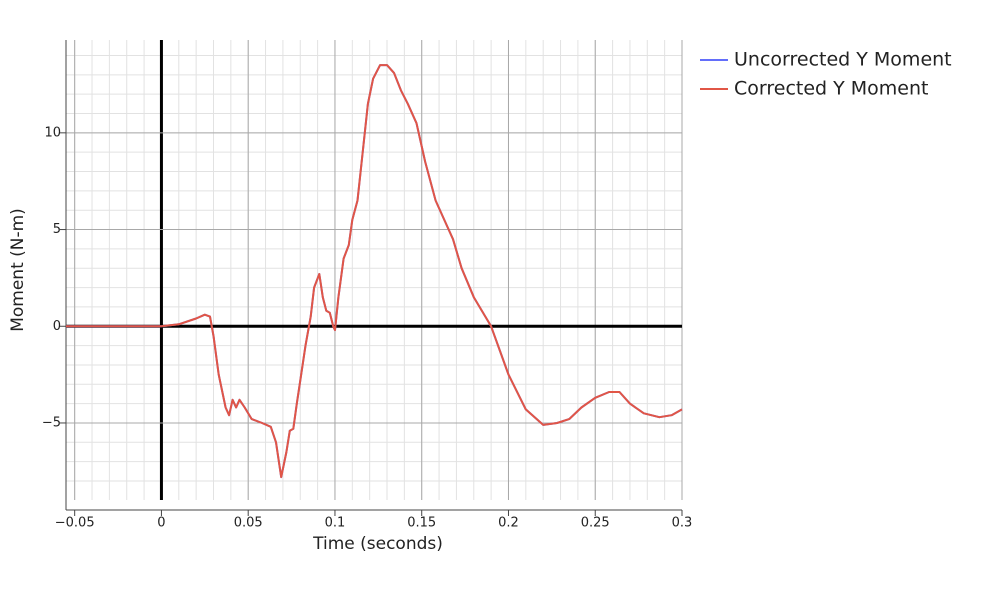  Describe the element at coordinates (57, 229) in the screenshot. I see `y-tick-label: 5` at that location.